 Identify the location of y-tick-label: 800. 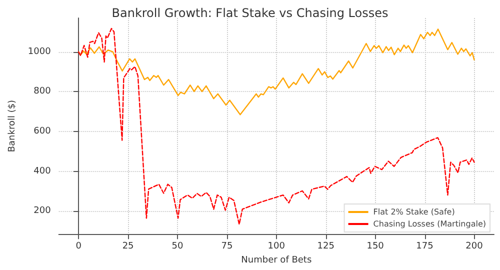
(43, 91).